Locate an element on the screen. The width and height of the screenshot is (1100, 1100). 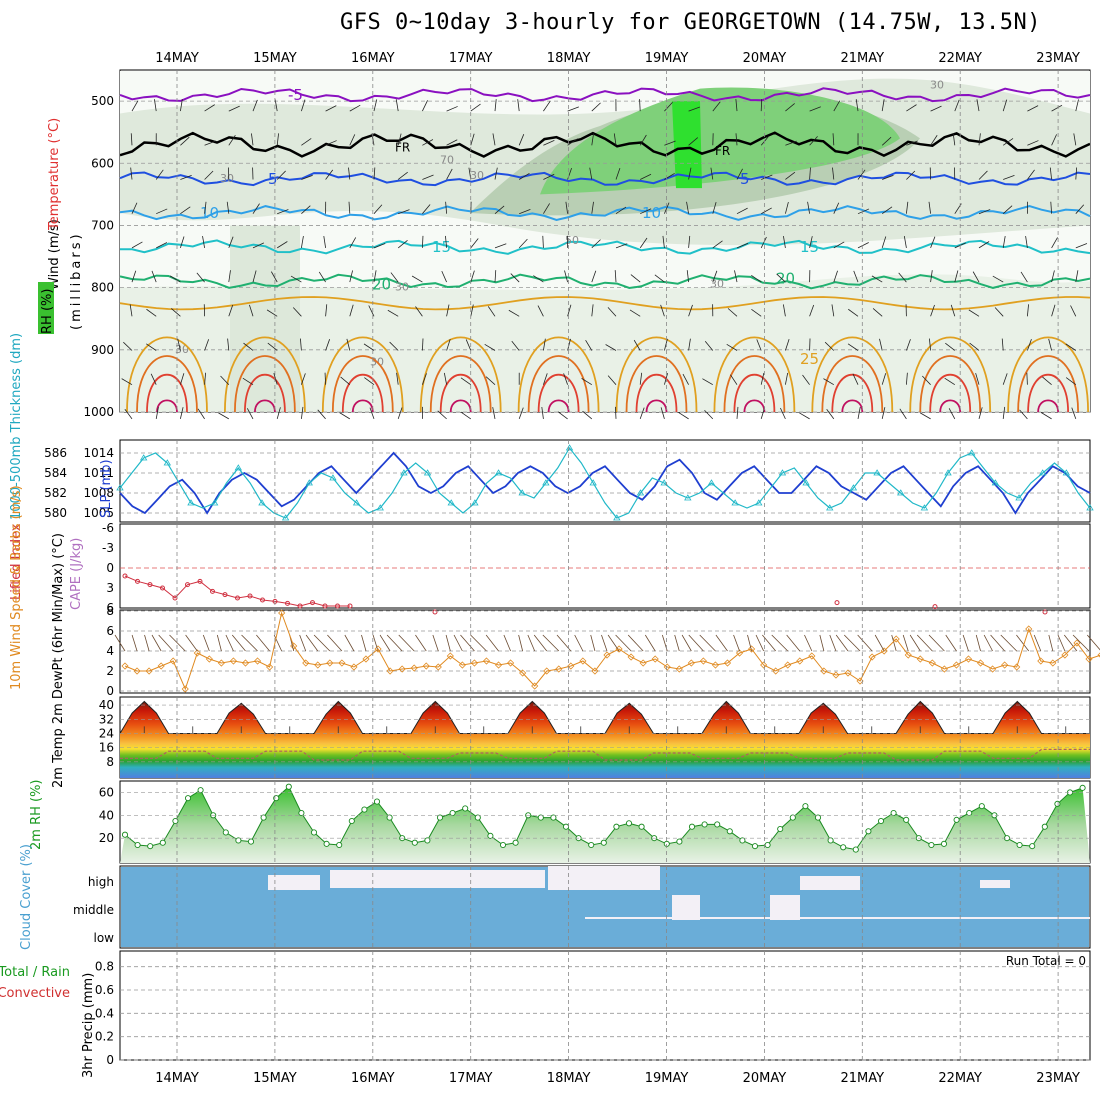
panel-frame-thick is located at coordinates (605, 481).